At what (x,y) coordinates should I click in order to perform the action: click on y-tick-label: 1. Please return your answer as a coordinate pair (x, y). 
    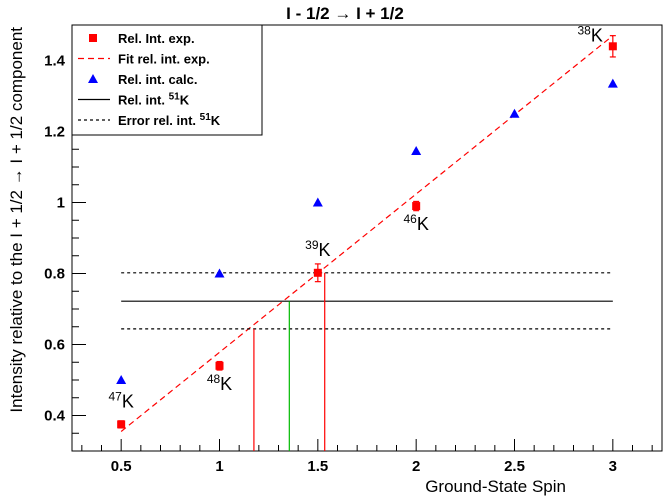
    Looking at the image, I should click on (61, 203).